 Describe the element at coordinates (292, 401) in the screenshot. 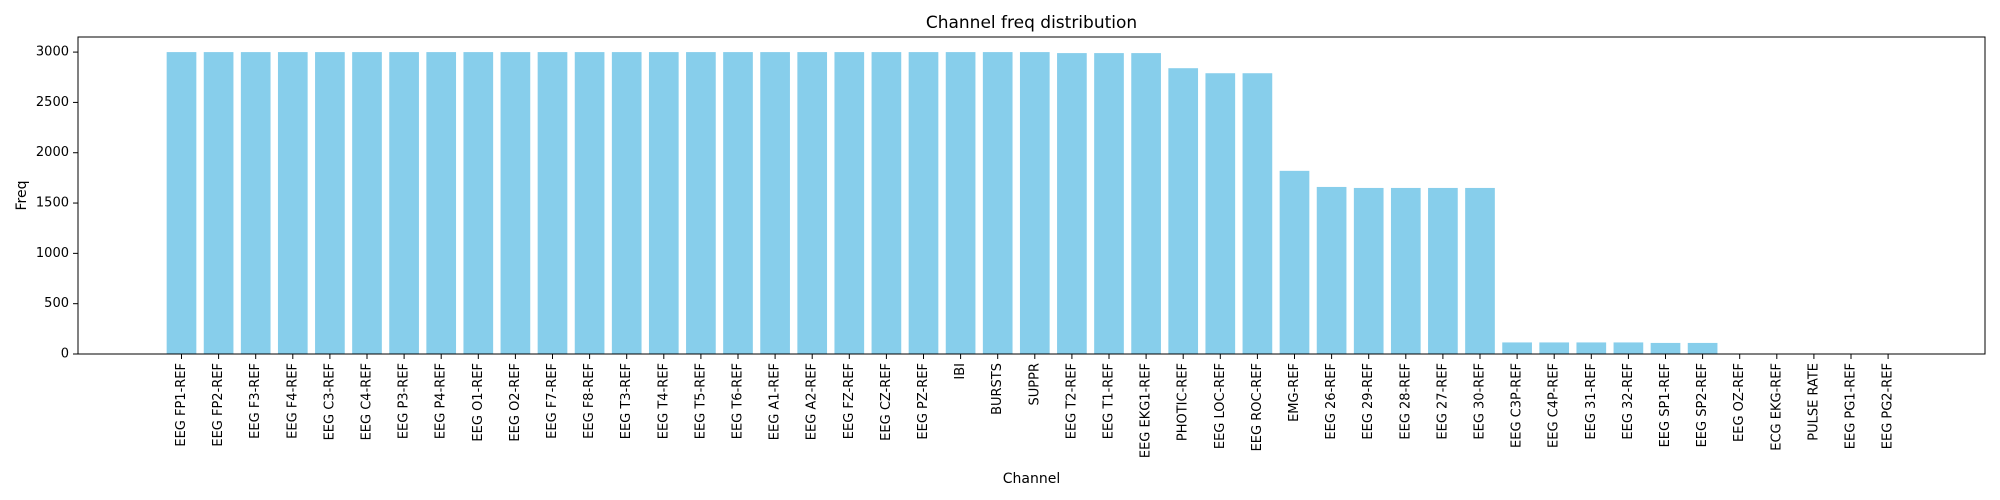

I see `x-tick-label: EEG F4-REF` at that location.